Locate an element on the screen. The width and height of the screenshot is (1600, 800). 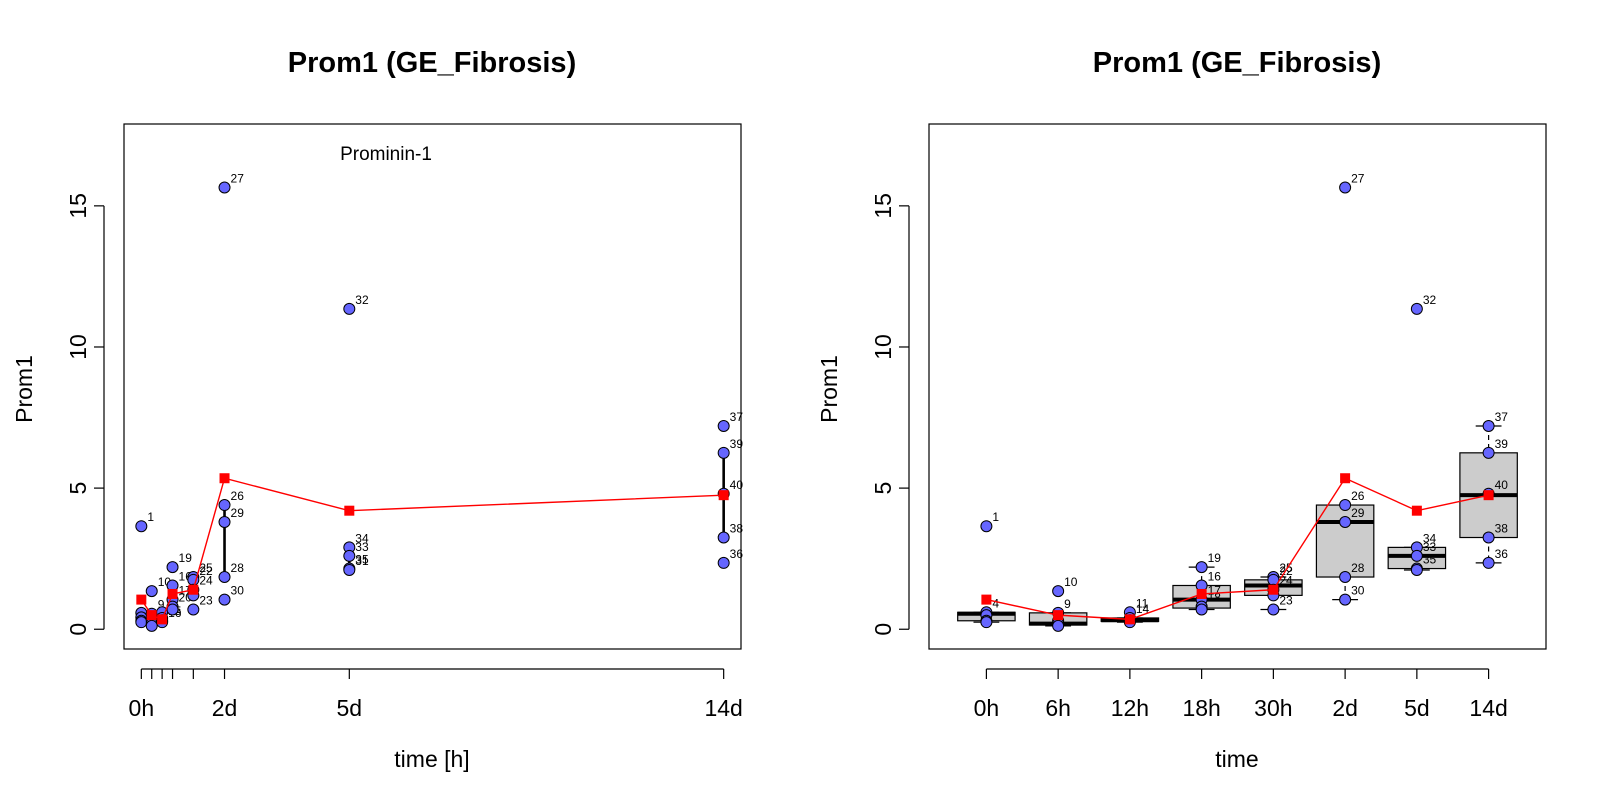
left-point-label: 9 is located at coordinates (161, 605).